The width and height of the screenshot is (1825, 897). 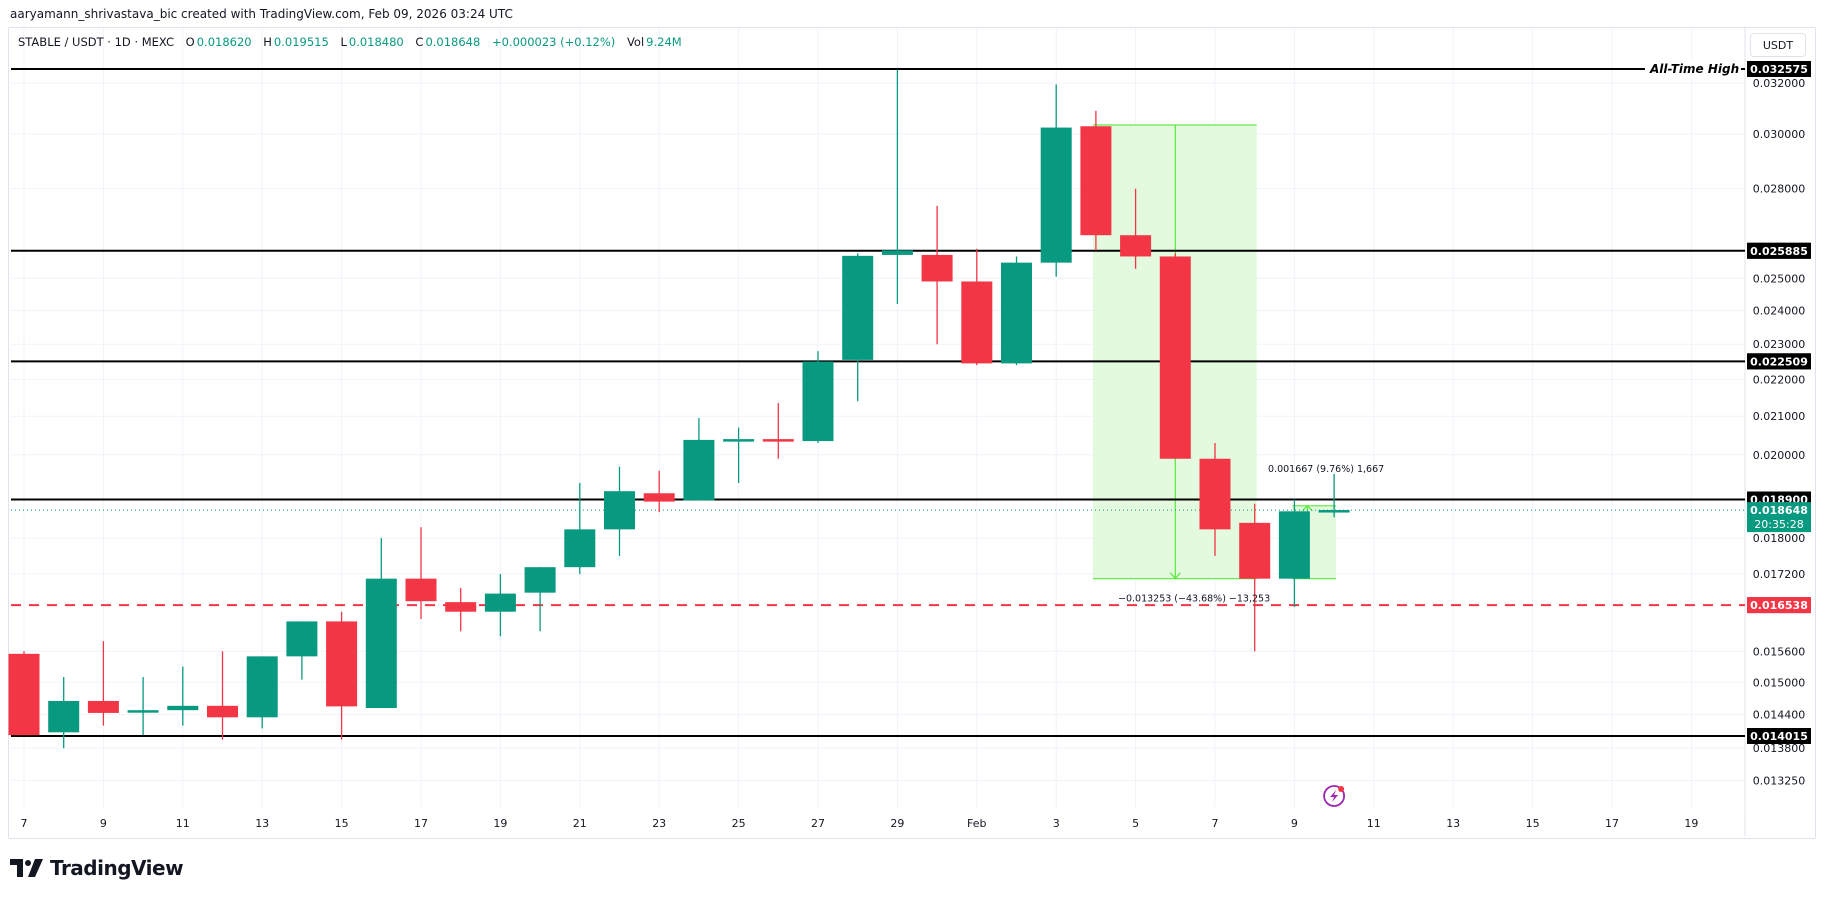 I want to click on drop-measure-label: −0.013253 (−43.68%) −13,253, so click(x=1194, y=599).